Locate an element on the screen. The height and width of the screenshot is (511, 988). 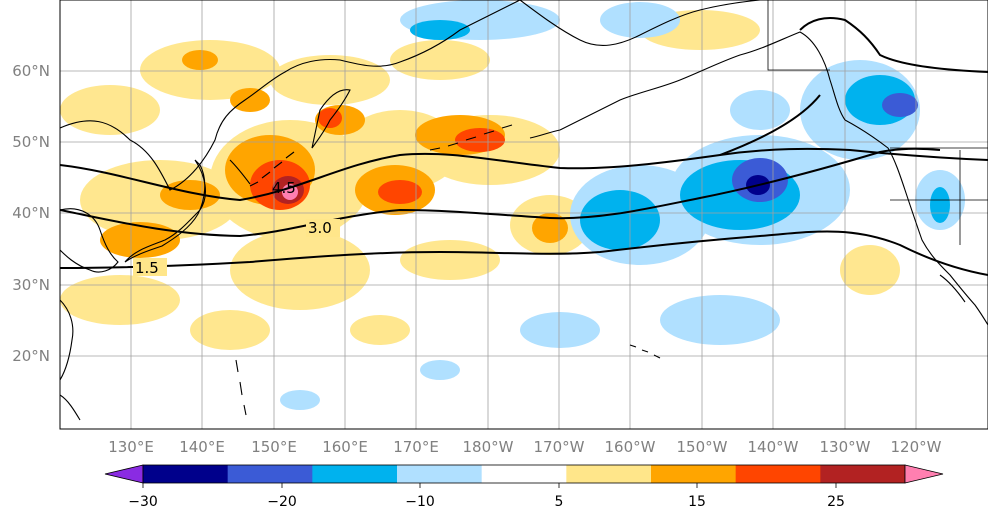
borders is located at coordinates (877, 122).